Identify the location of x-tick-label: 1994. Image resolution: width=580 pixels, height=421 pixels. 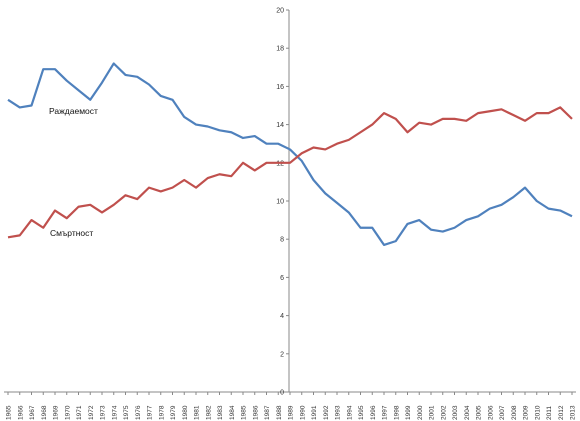
(349, 412).